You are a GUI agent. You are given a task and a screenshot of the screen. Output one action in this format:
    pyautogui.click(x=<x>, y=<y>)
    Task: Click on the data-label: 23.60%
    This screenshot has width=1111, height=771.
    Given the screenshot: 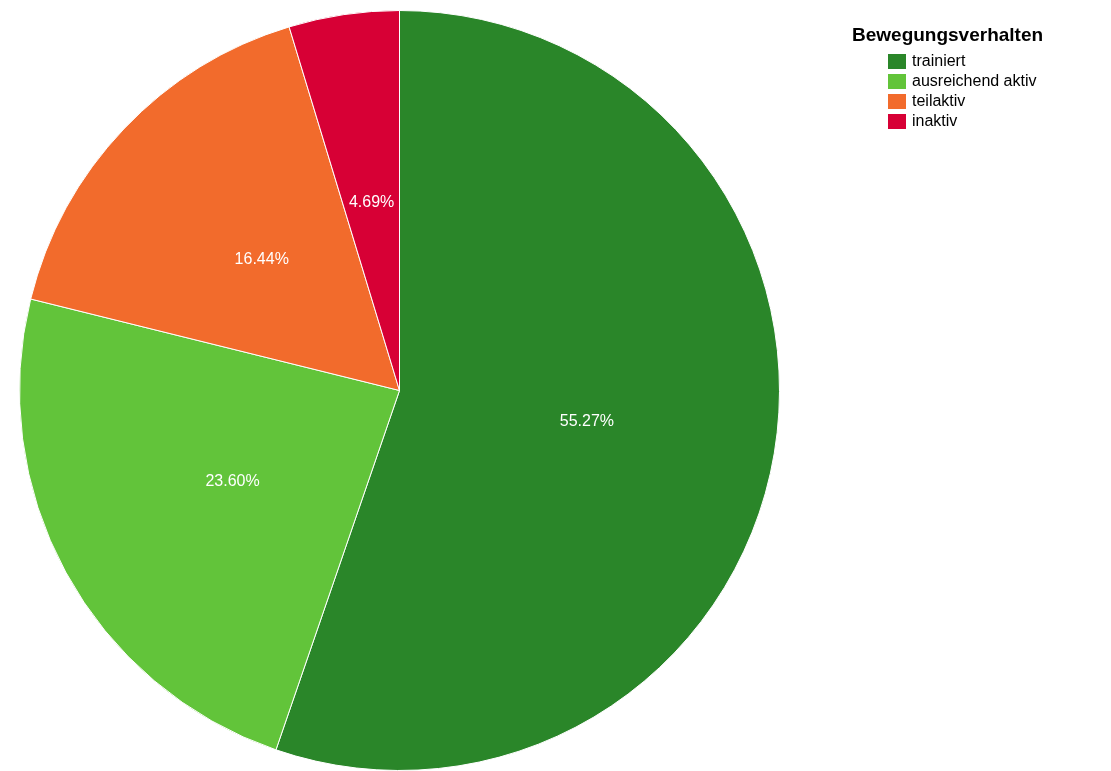 What is the action you would take?
    pyautogui.click(x=232, y=480)
    